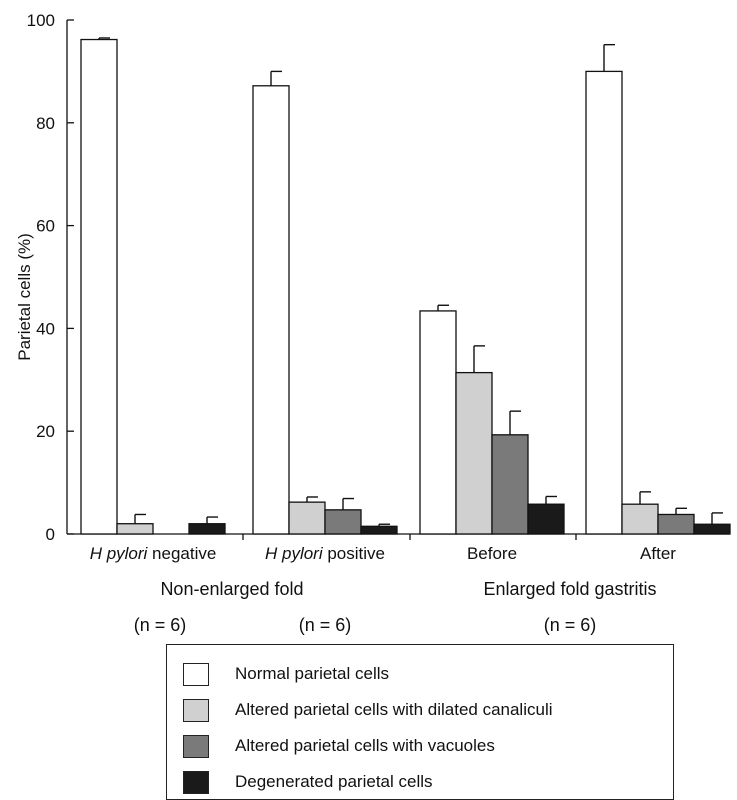  What do you see at coordinates (196, 746) in the screenshot?
I see `legend-swatch-vacuoles` at bounding box center [196, 746].